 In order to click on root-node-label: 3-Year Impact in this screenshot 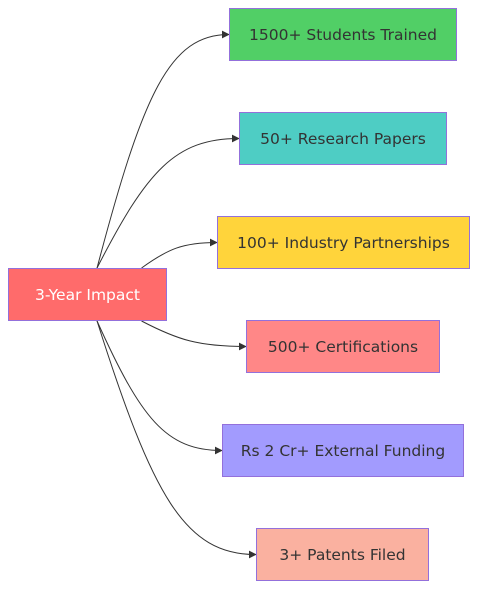, I will do `click(87, 294)`.